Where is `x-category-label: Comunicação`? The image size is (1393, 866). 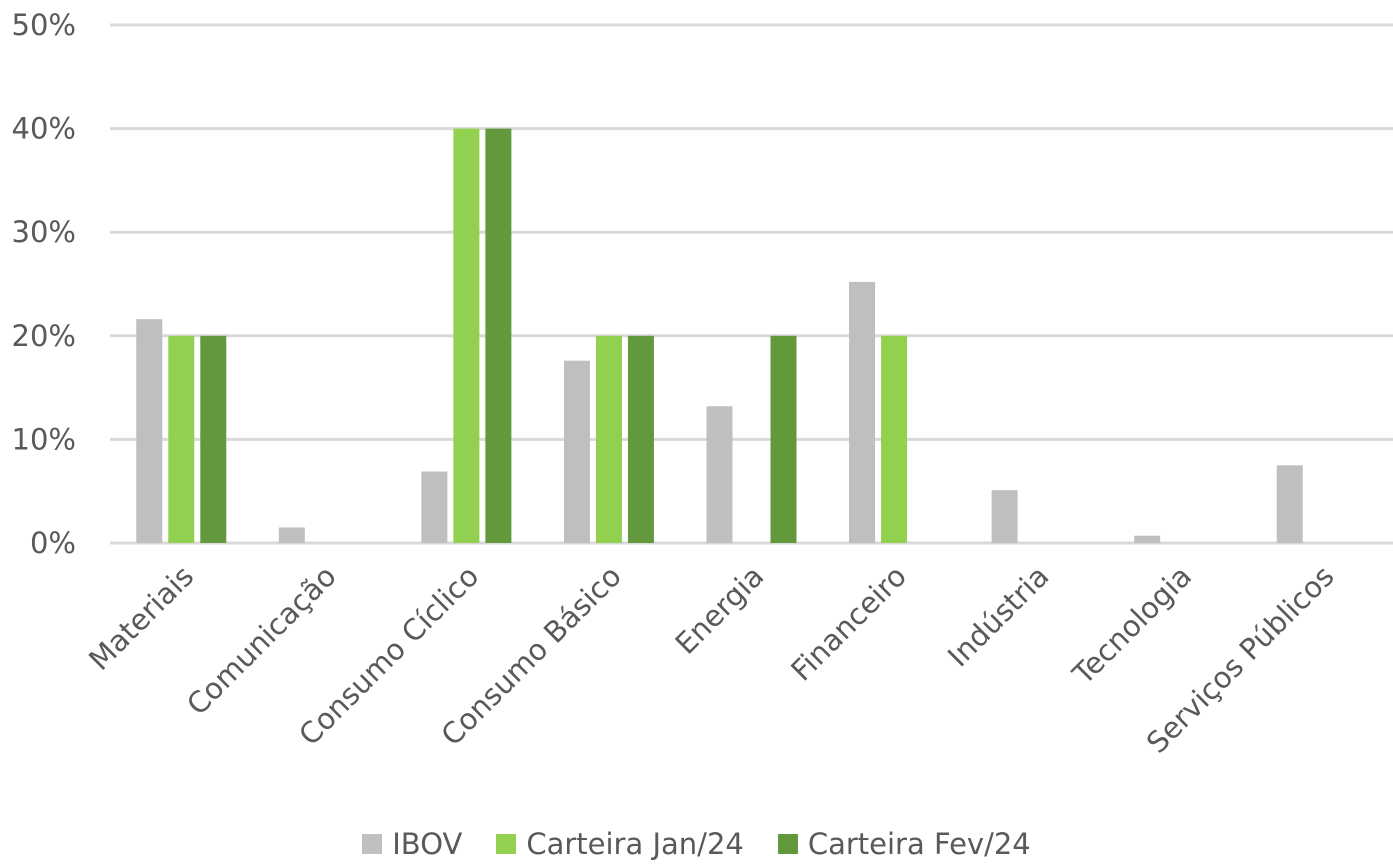 x-category-label: Comunicação is located at coordinates (261, 640).